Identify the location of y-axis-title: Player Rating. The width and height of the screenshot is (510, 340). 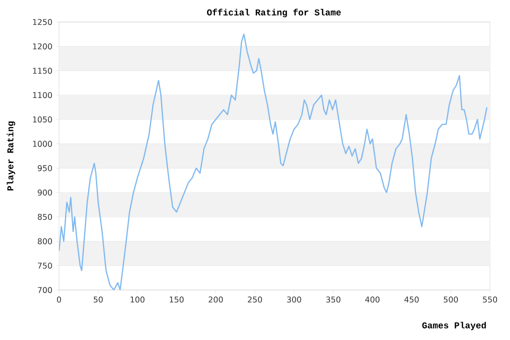
(11, 156).